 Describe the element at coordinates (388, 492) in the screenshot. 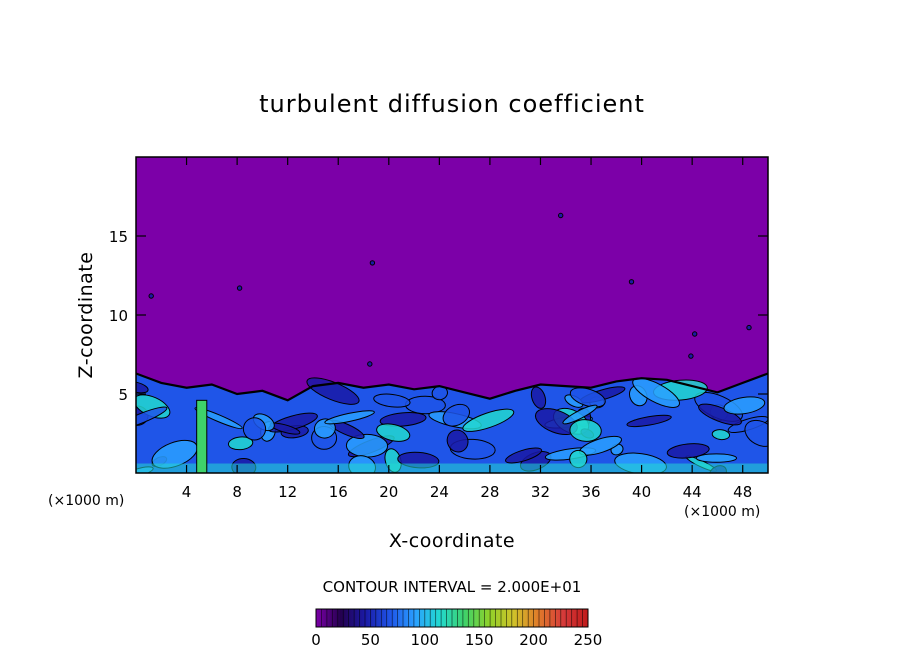

I see `x-tick-label: 20` at that location.